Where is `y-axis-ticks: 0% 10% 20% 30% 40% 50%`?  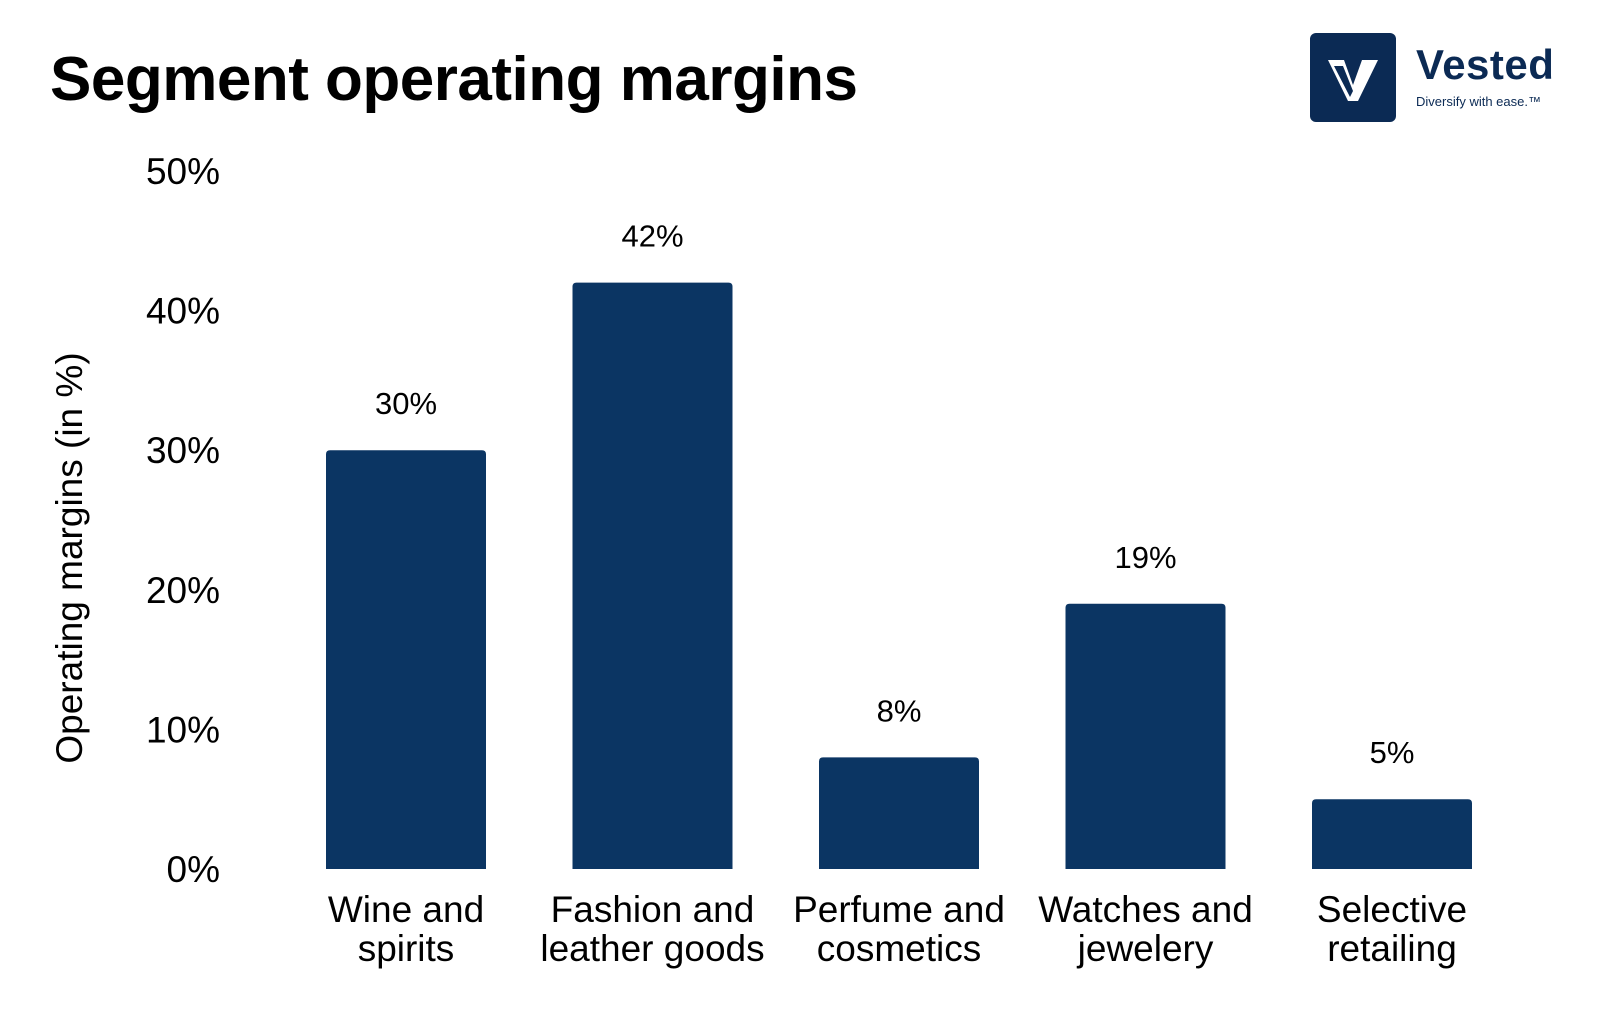 y-axis-ticks: 0% 10% 20% 30% 40% 50% is located at coordinates (183, 520).